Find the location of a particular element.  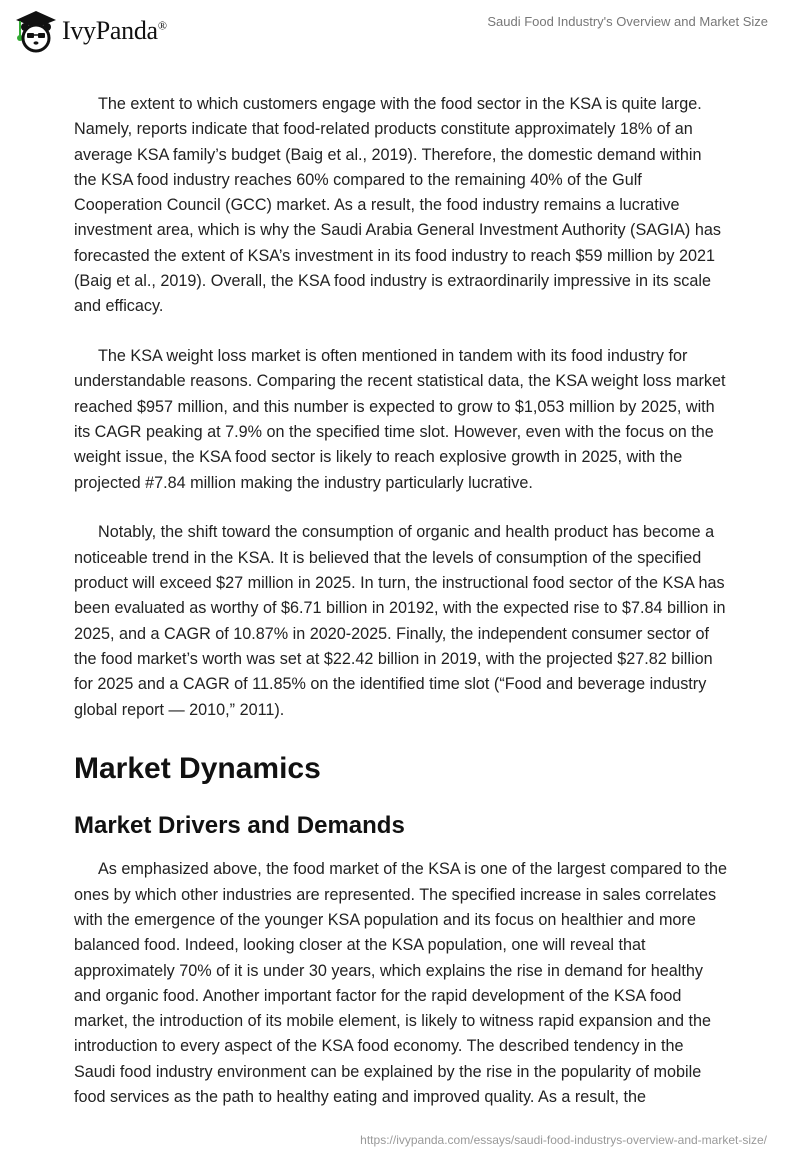

panda-graduate-icon is located at coordinates (36, 32).